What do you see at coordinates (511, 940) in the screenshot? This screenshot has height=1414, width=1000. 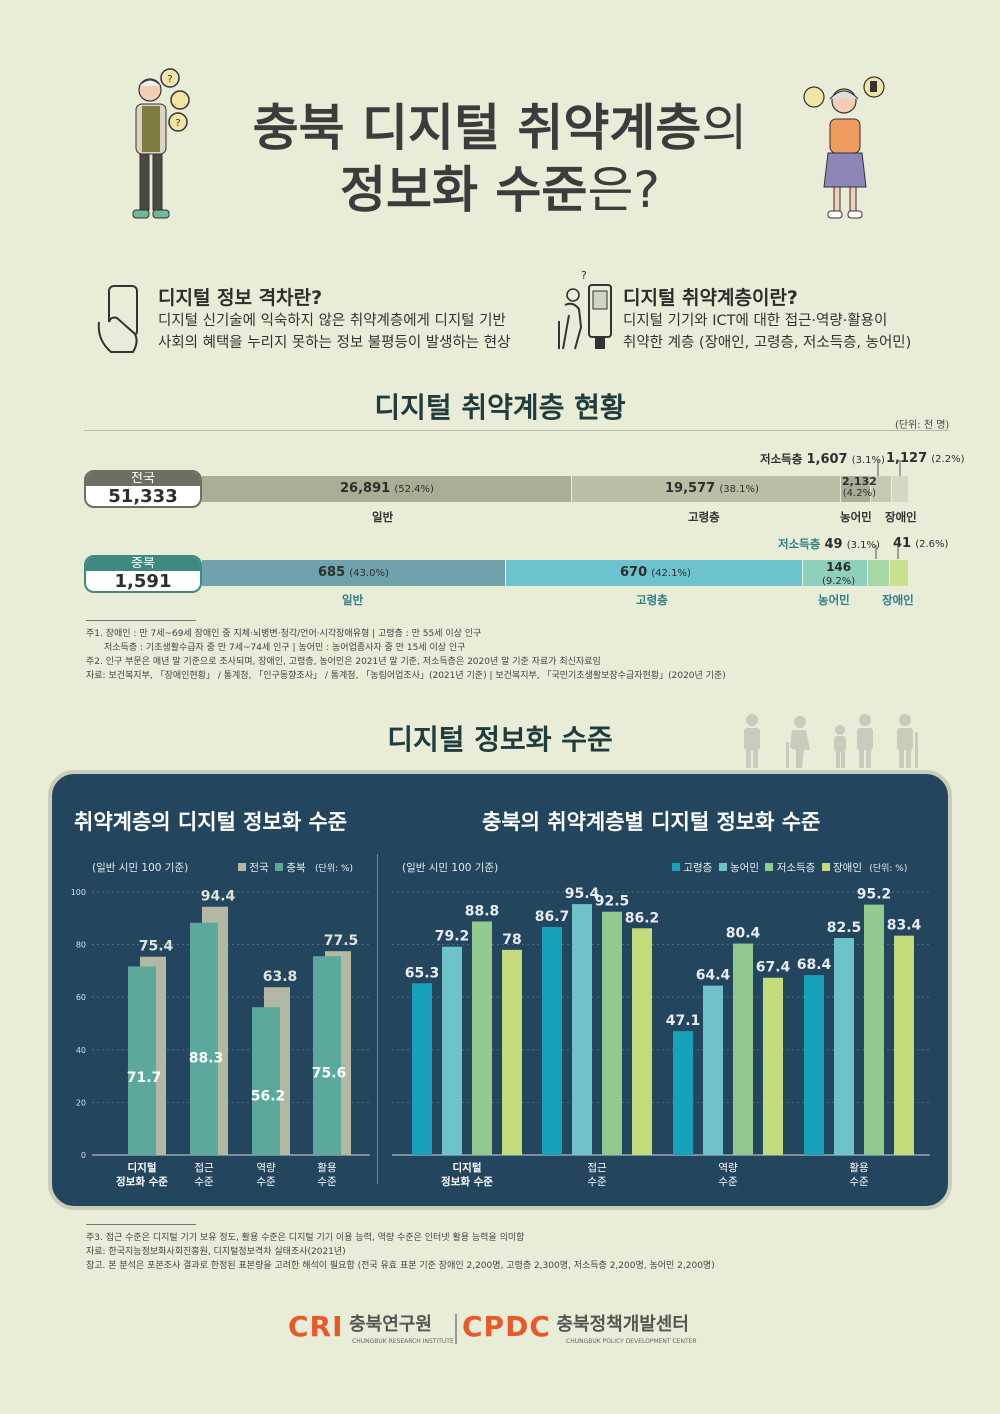 I see `chart2-value-label: 78` at bounding box center [511, 940].